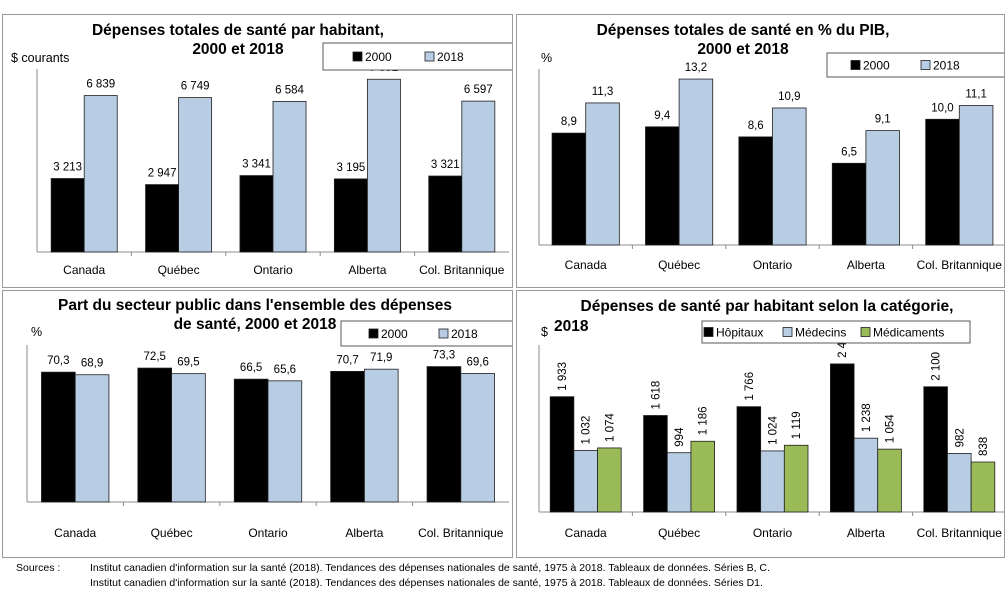 The width and height of the screenshot is (1005, 592). I want to click on value-label-medicaments-alberta: 1 054, so click(891, 428).